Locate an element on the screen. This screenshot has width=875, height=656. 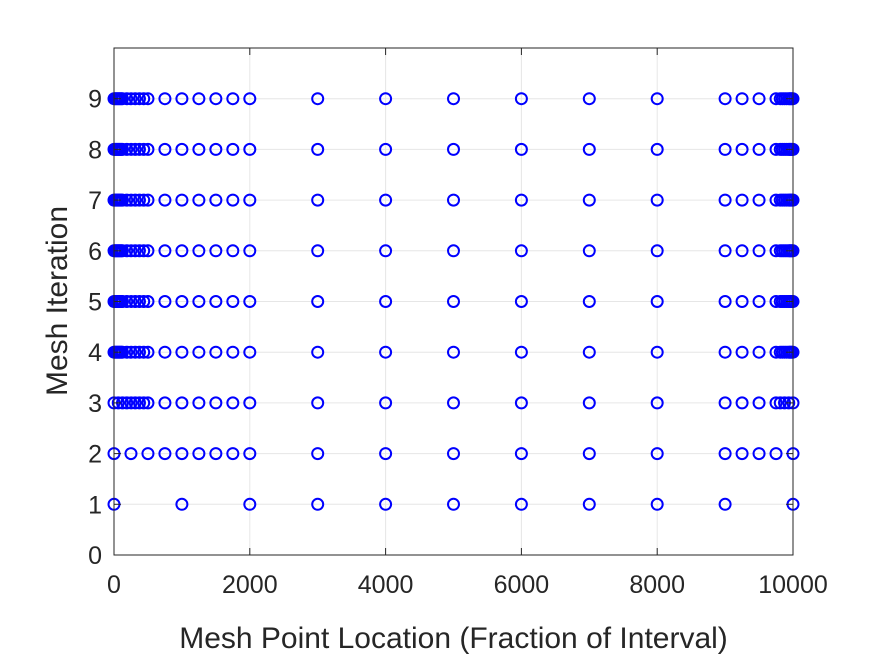
y-tick-label: 1 is located at coordinates (95, 505).